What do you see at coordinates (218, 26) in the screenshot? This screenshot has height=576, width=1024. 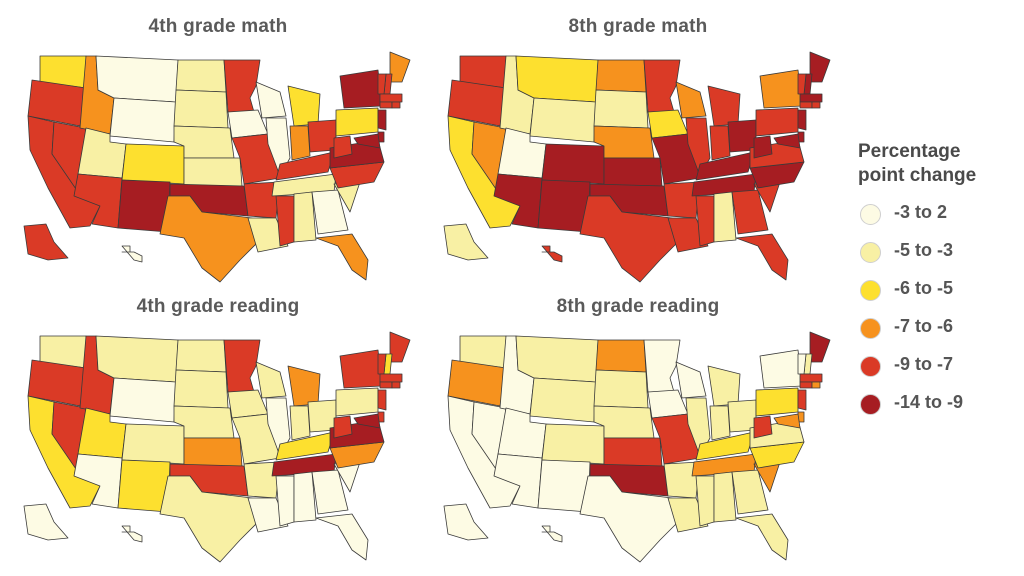 I see `map-title: 4th grade math` at bounding box center [218, 26].